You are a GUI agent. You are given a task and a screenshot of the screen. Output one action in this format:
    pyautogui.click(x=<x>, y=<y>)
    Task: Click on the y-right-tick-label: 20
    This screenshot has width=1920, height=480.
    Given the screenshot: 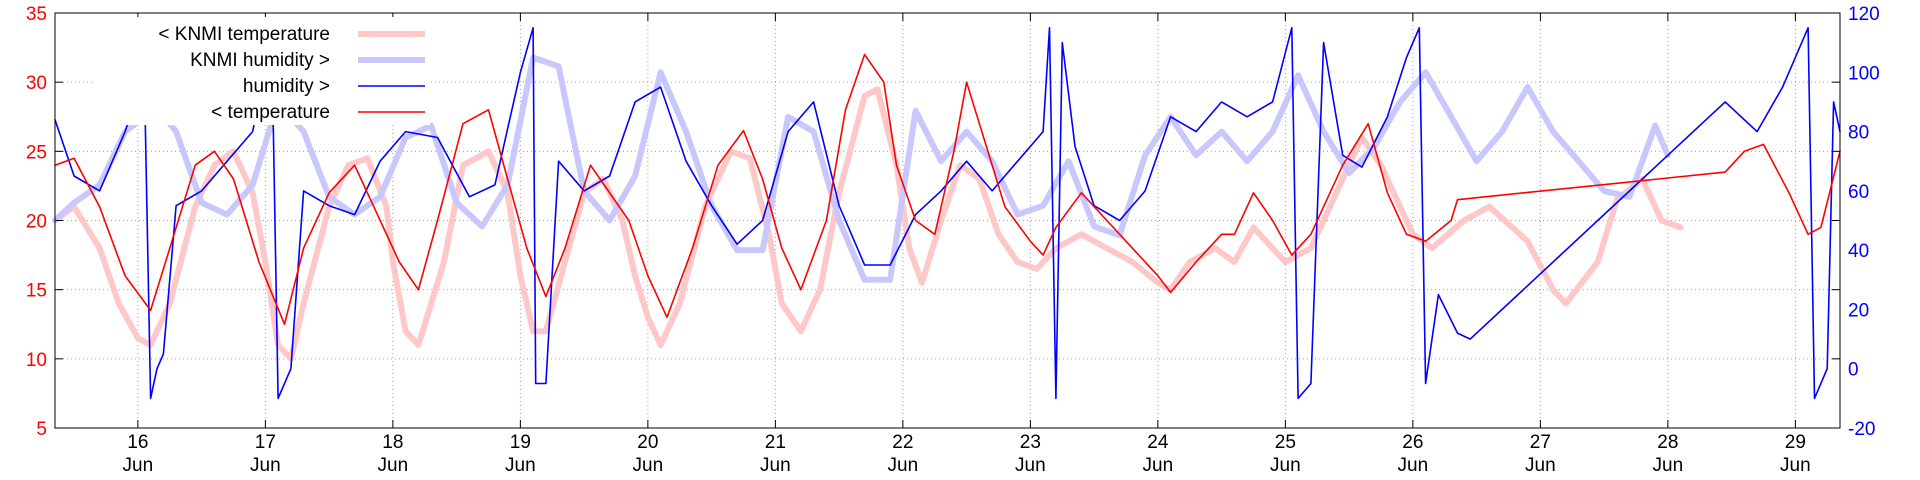 What is the action you would take?
    pyautogui.click(x=1858, y=310)
    